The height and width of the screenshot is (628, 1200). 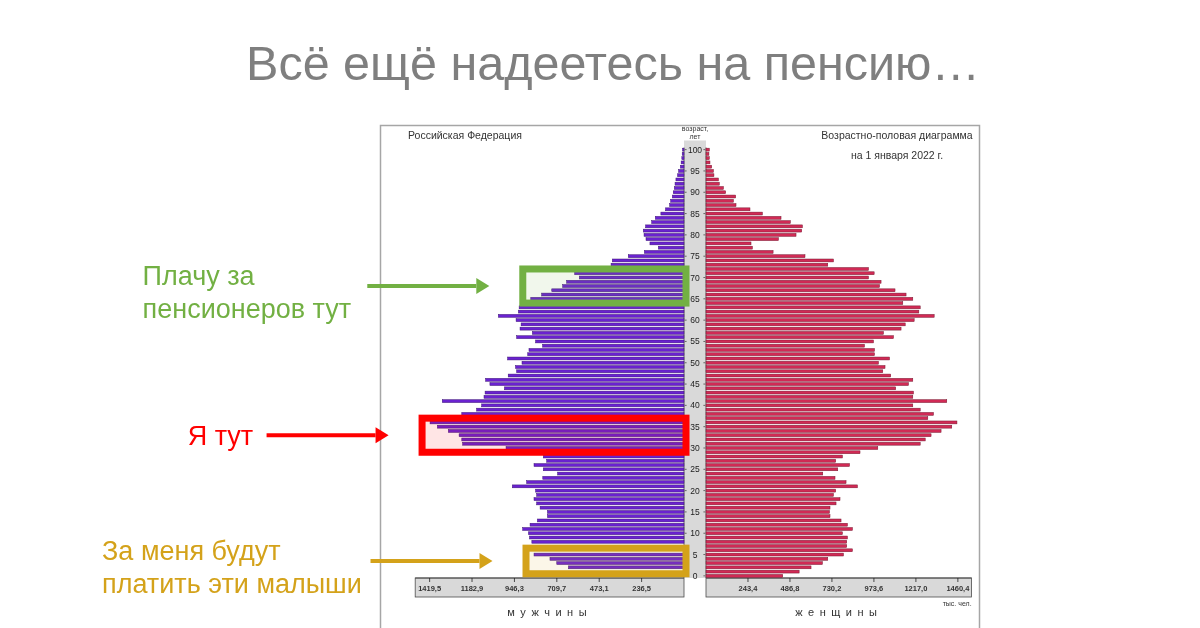 What do you see at coordinates (695, 511) in the screenshot?
I see `y-tick-label: 15` at bounding box center [695, 511].